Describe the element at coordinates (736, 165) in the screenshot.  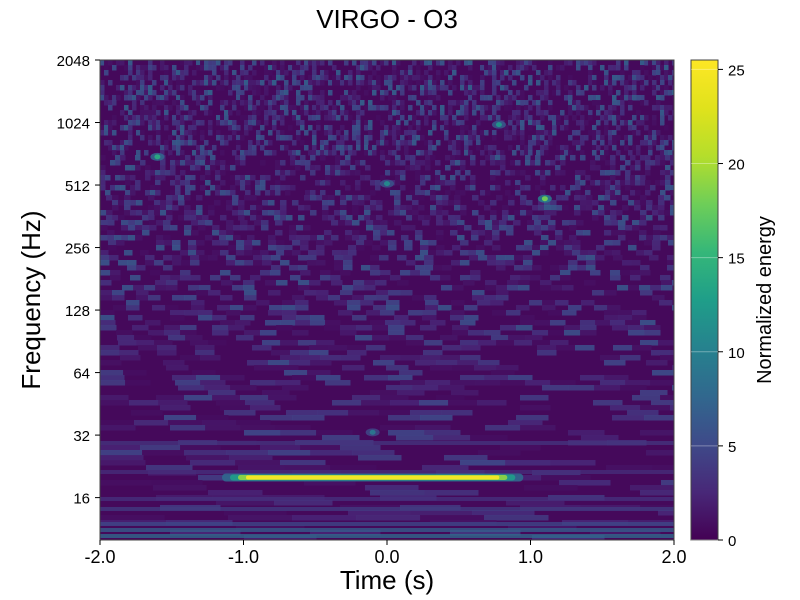
I see `colorbar-tick-label: 20` at that location.